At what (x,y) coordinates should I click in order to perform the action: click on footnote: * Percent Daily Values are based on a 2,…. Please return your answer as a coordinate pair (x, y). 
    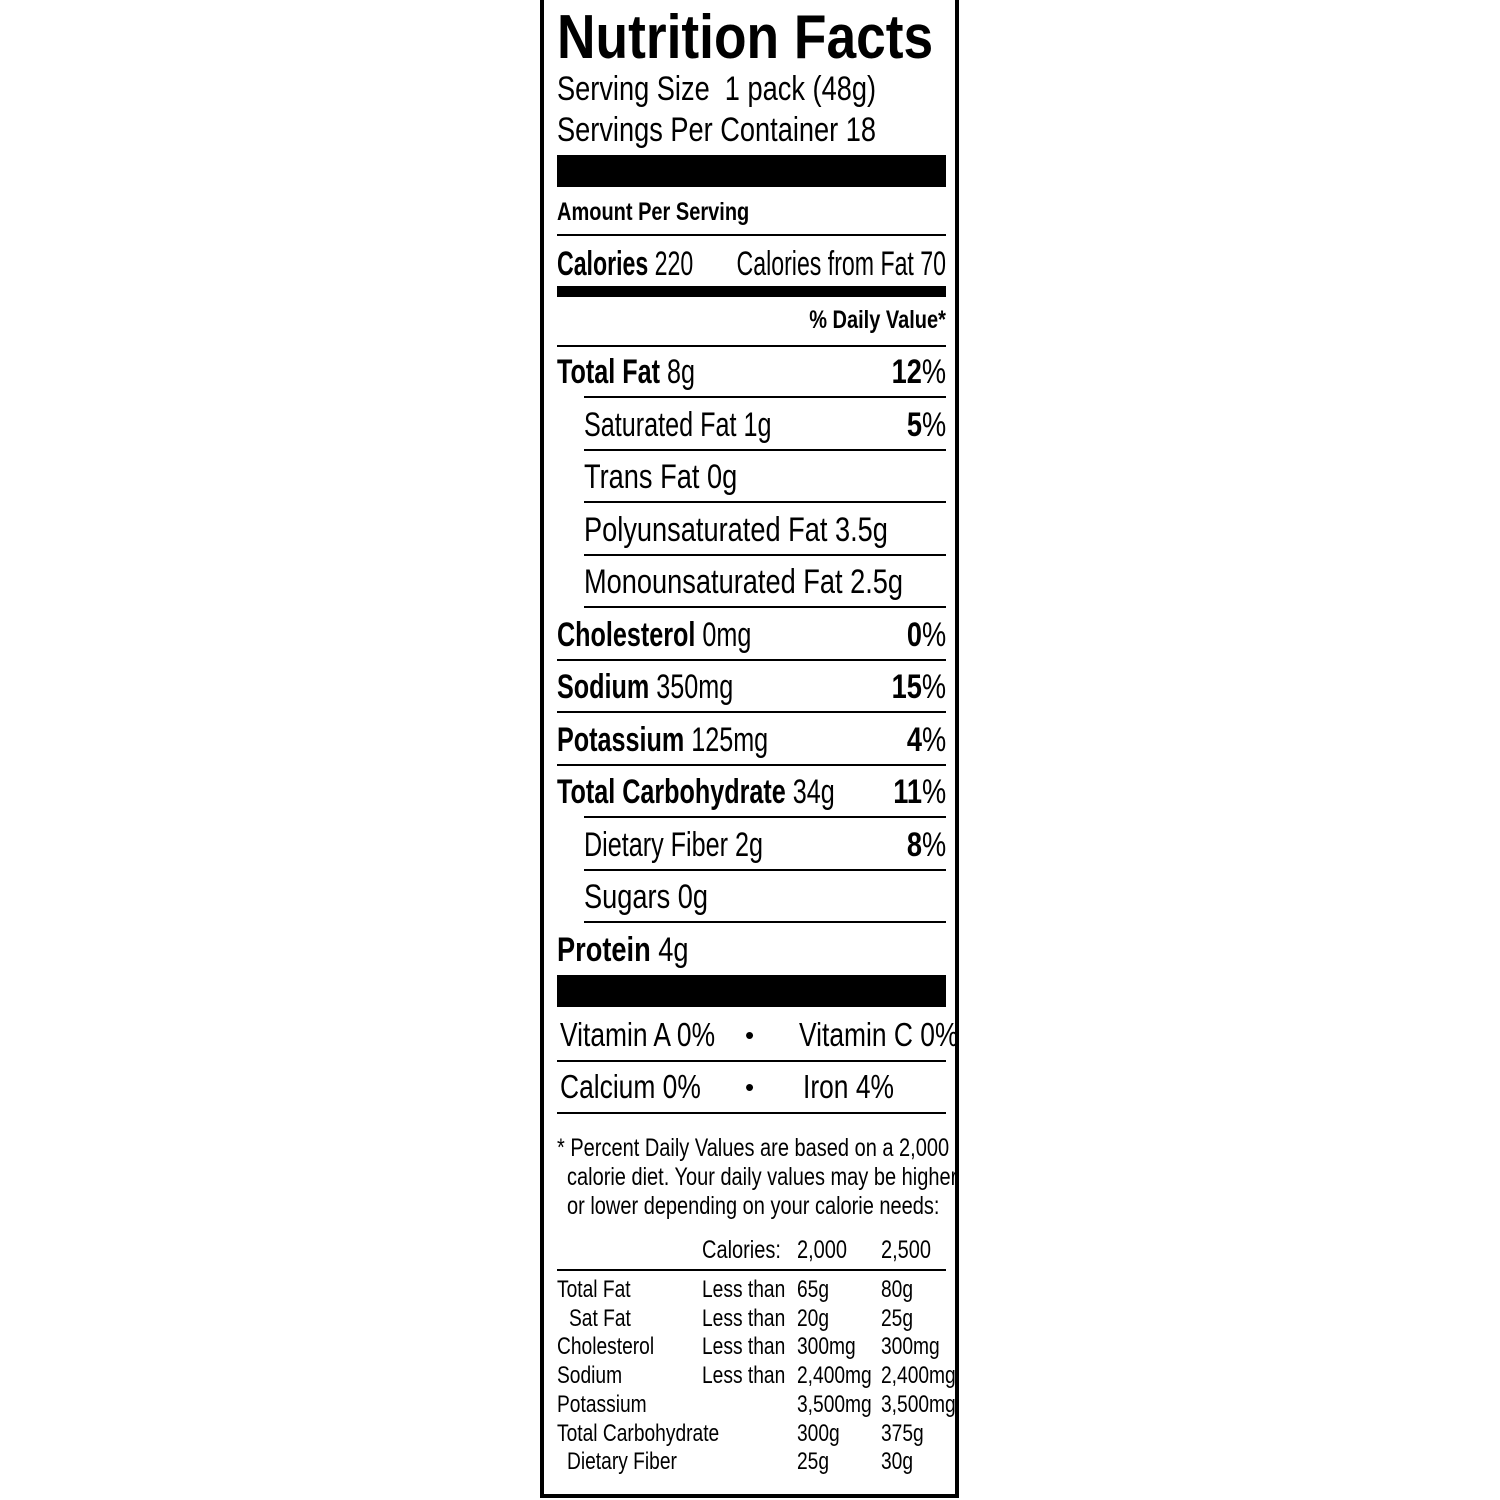
    Looking at the image, I should click on (757, 1177).